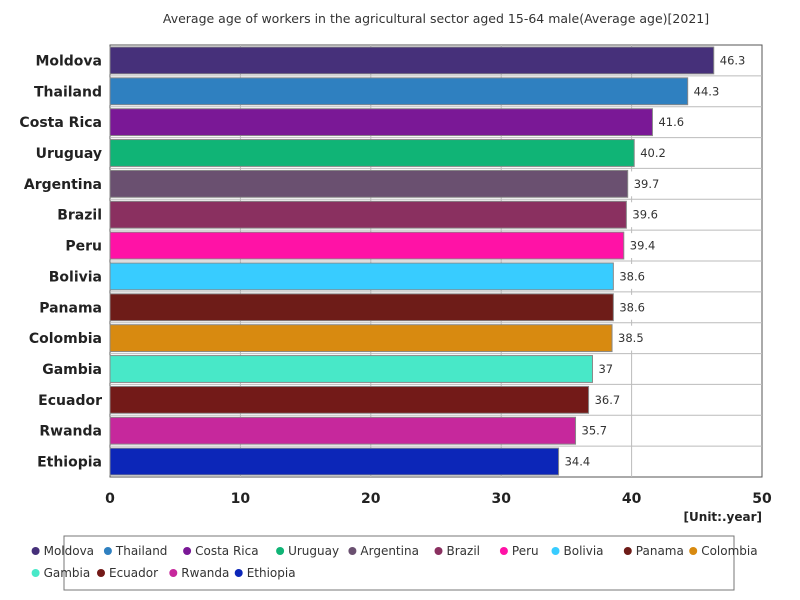 This screenshot has height=600, width=800. What do you see at coordinates (83, 247) in the screenshot?
I see `category-label: Peru` at bounding box center [83, 247].